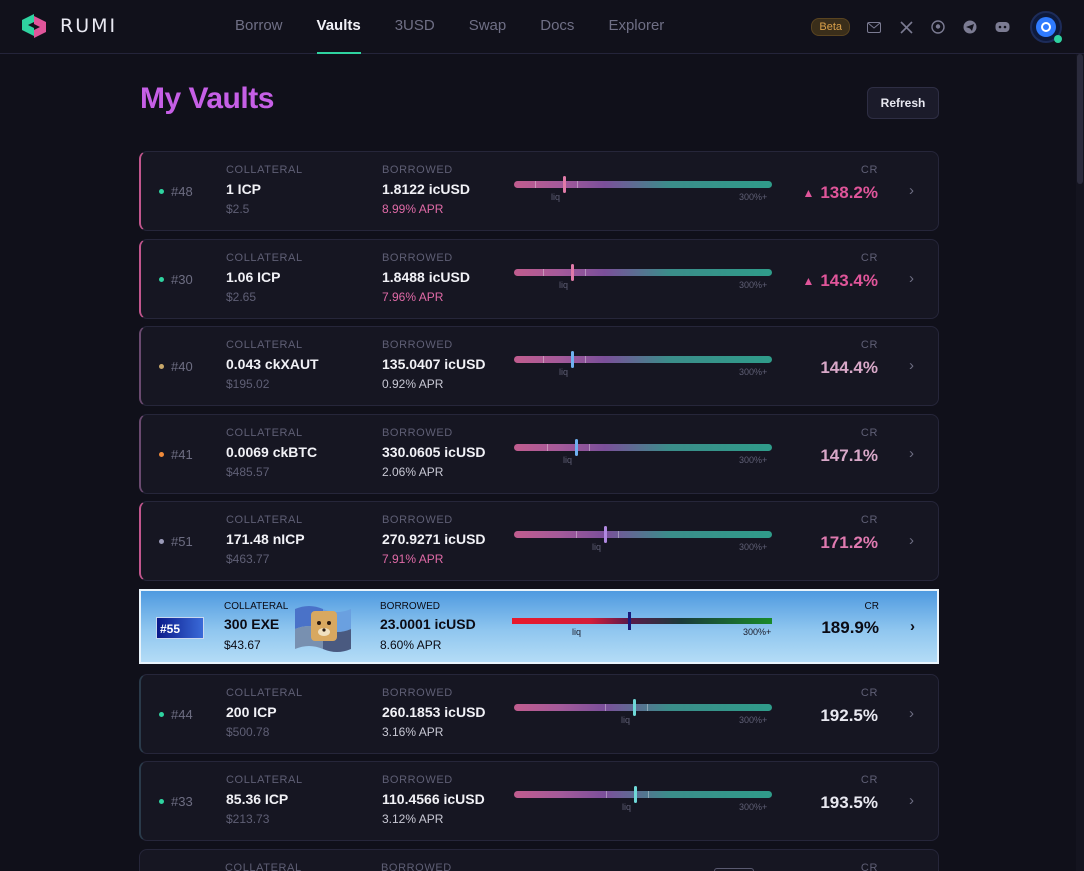 The image size is (1084, 871). I want to click on nav-docs: Docs, so click(557, 25).